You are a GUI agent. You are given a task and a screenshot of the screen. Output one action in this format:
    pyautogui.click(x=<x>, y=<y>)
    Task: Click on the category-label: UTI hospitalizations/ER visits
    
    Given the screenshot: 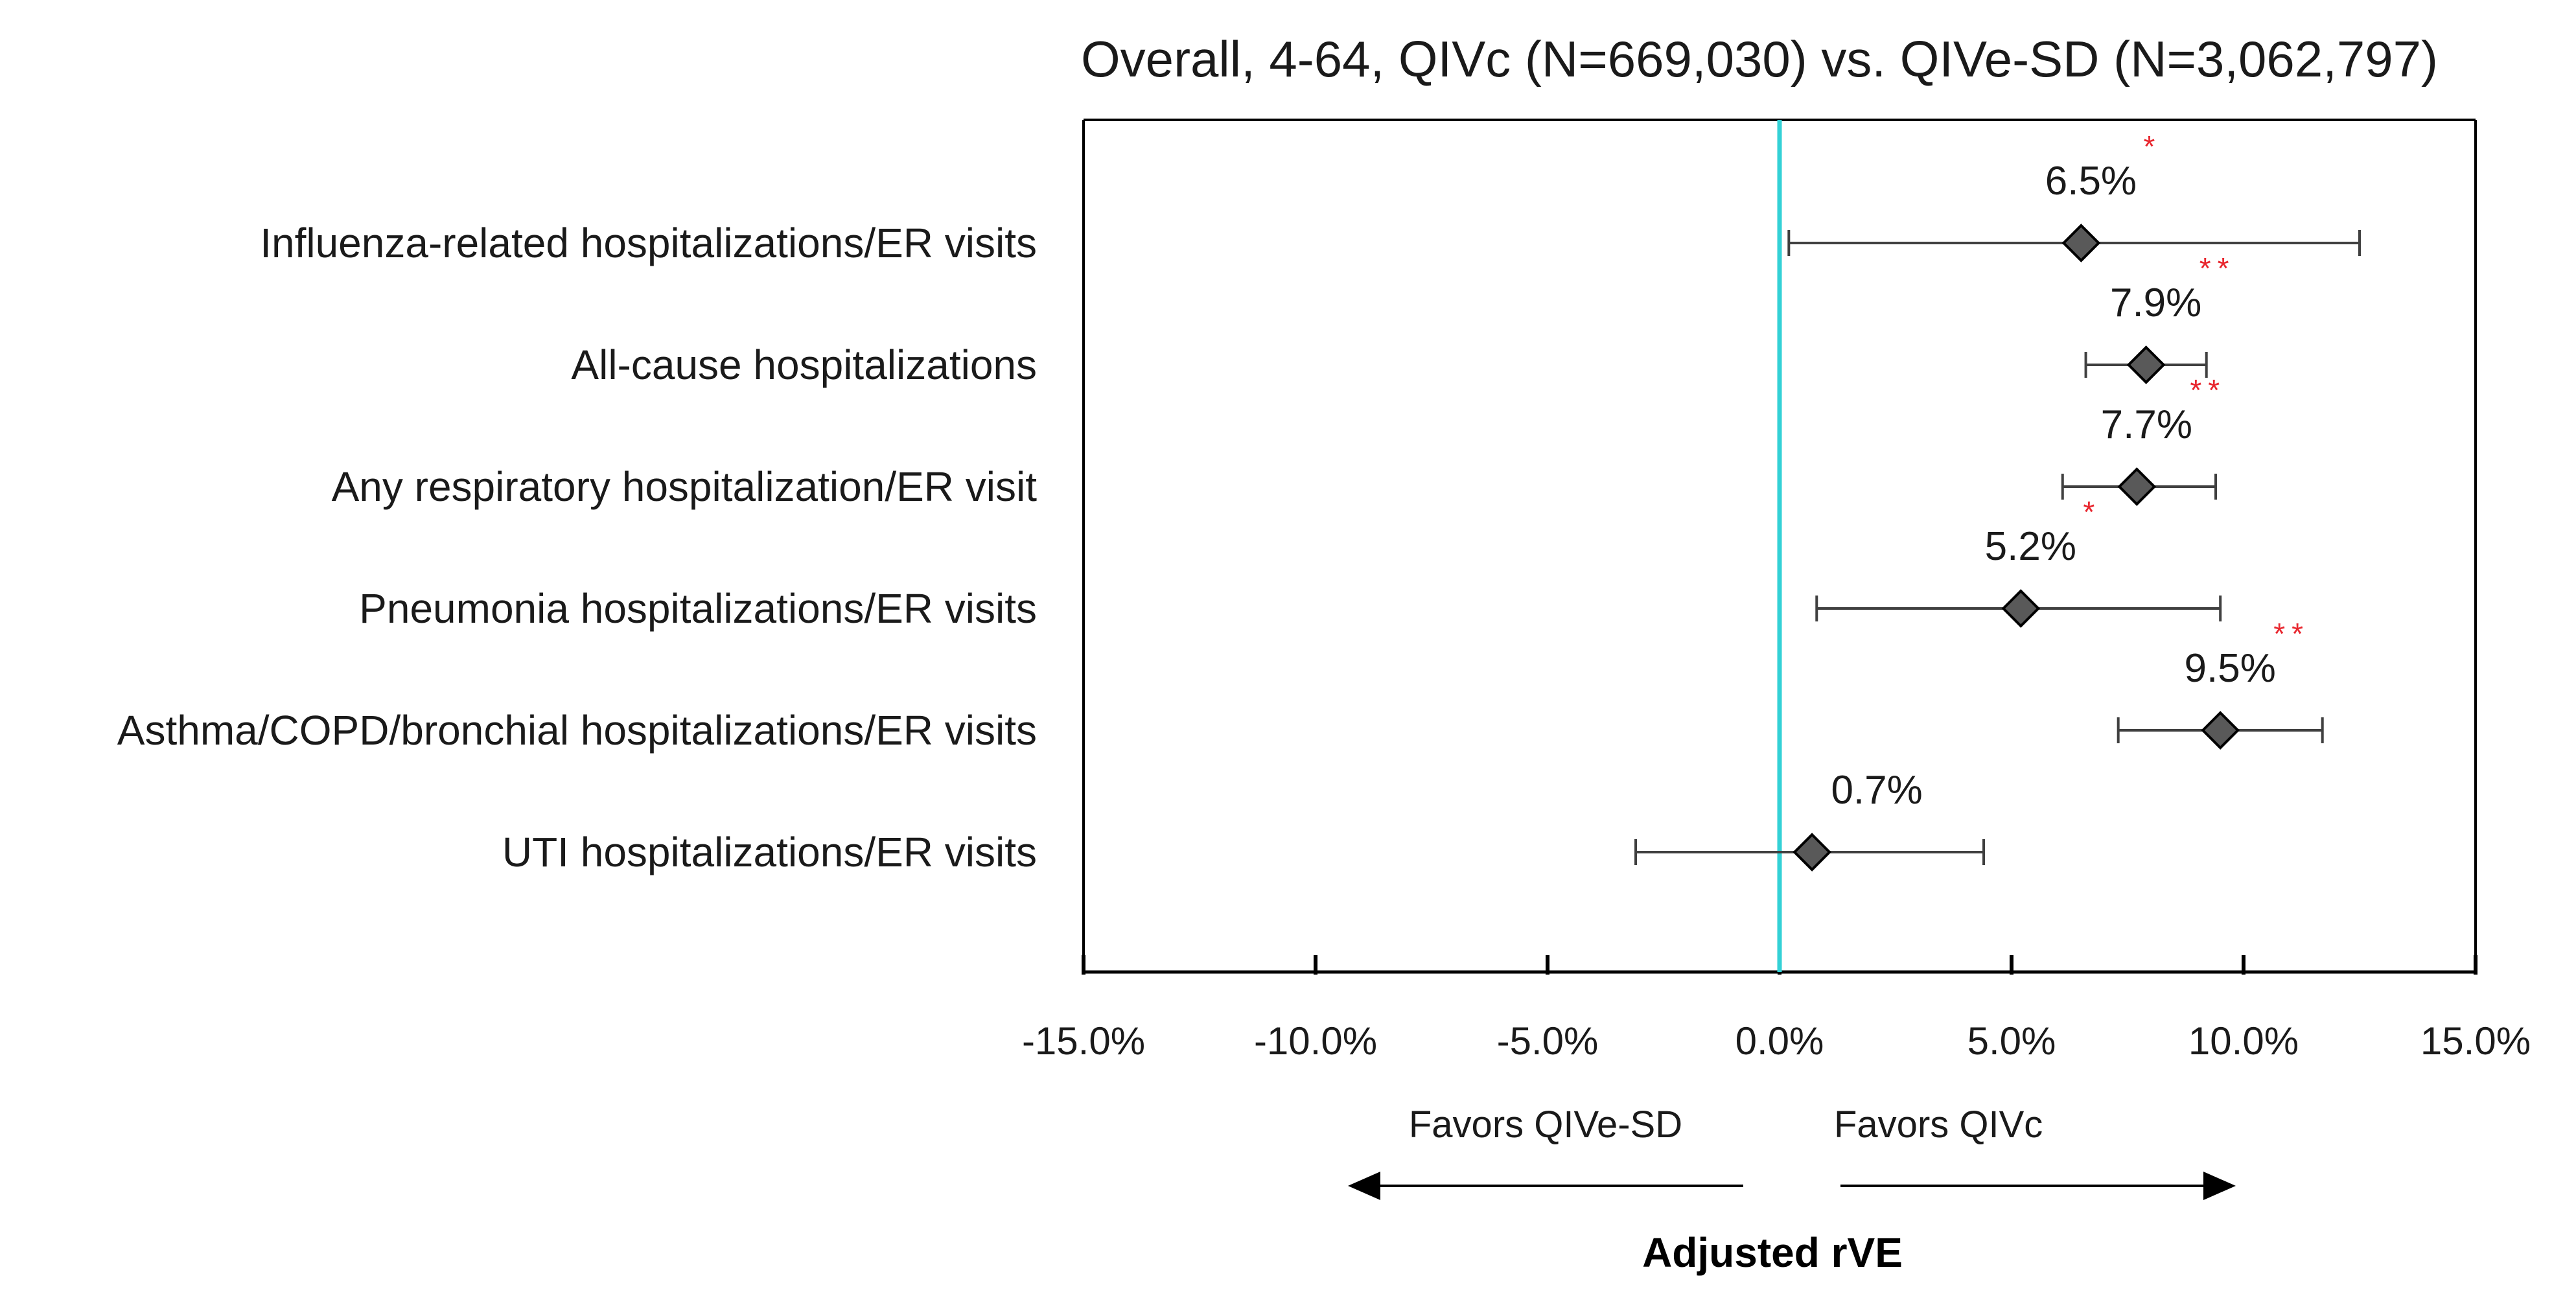 What is the action you would take?
    pyautogui.click(x=770, y=852)
    